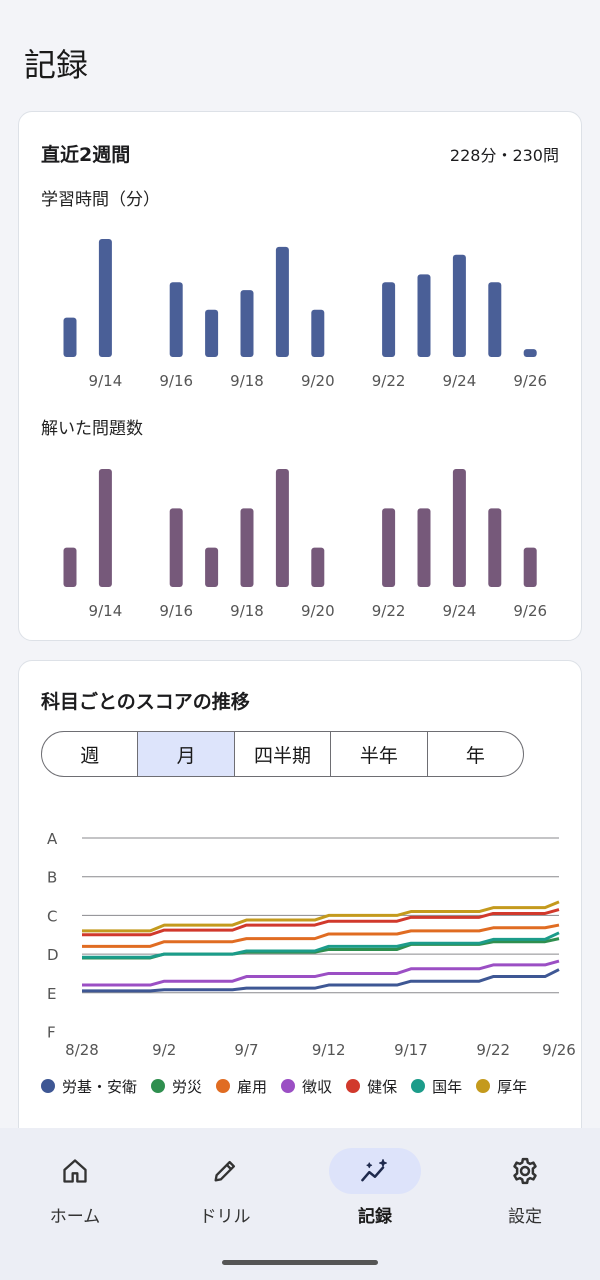  What do you see at coordinates (525, 1193) in the screenshot?
I see `nav-settings: 設定` at bounding box center [525, 1193].